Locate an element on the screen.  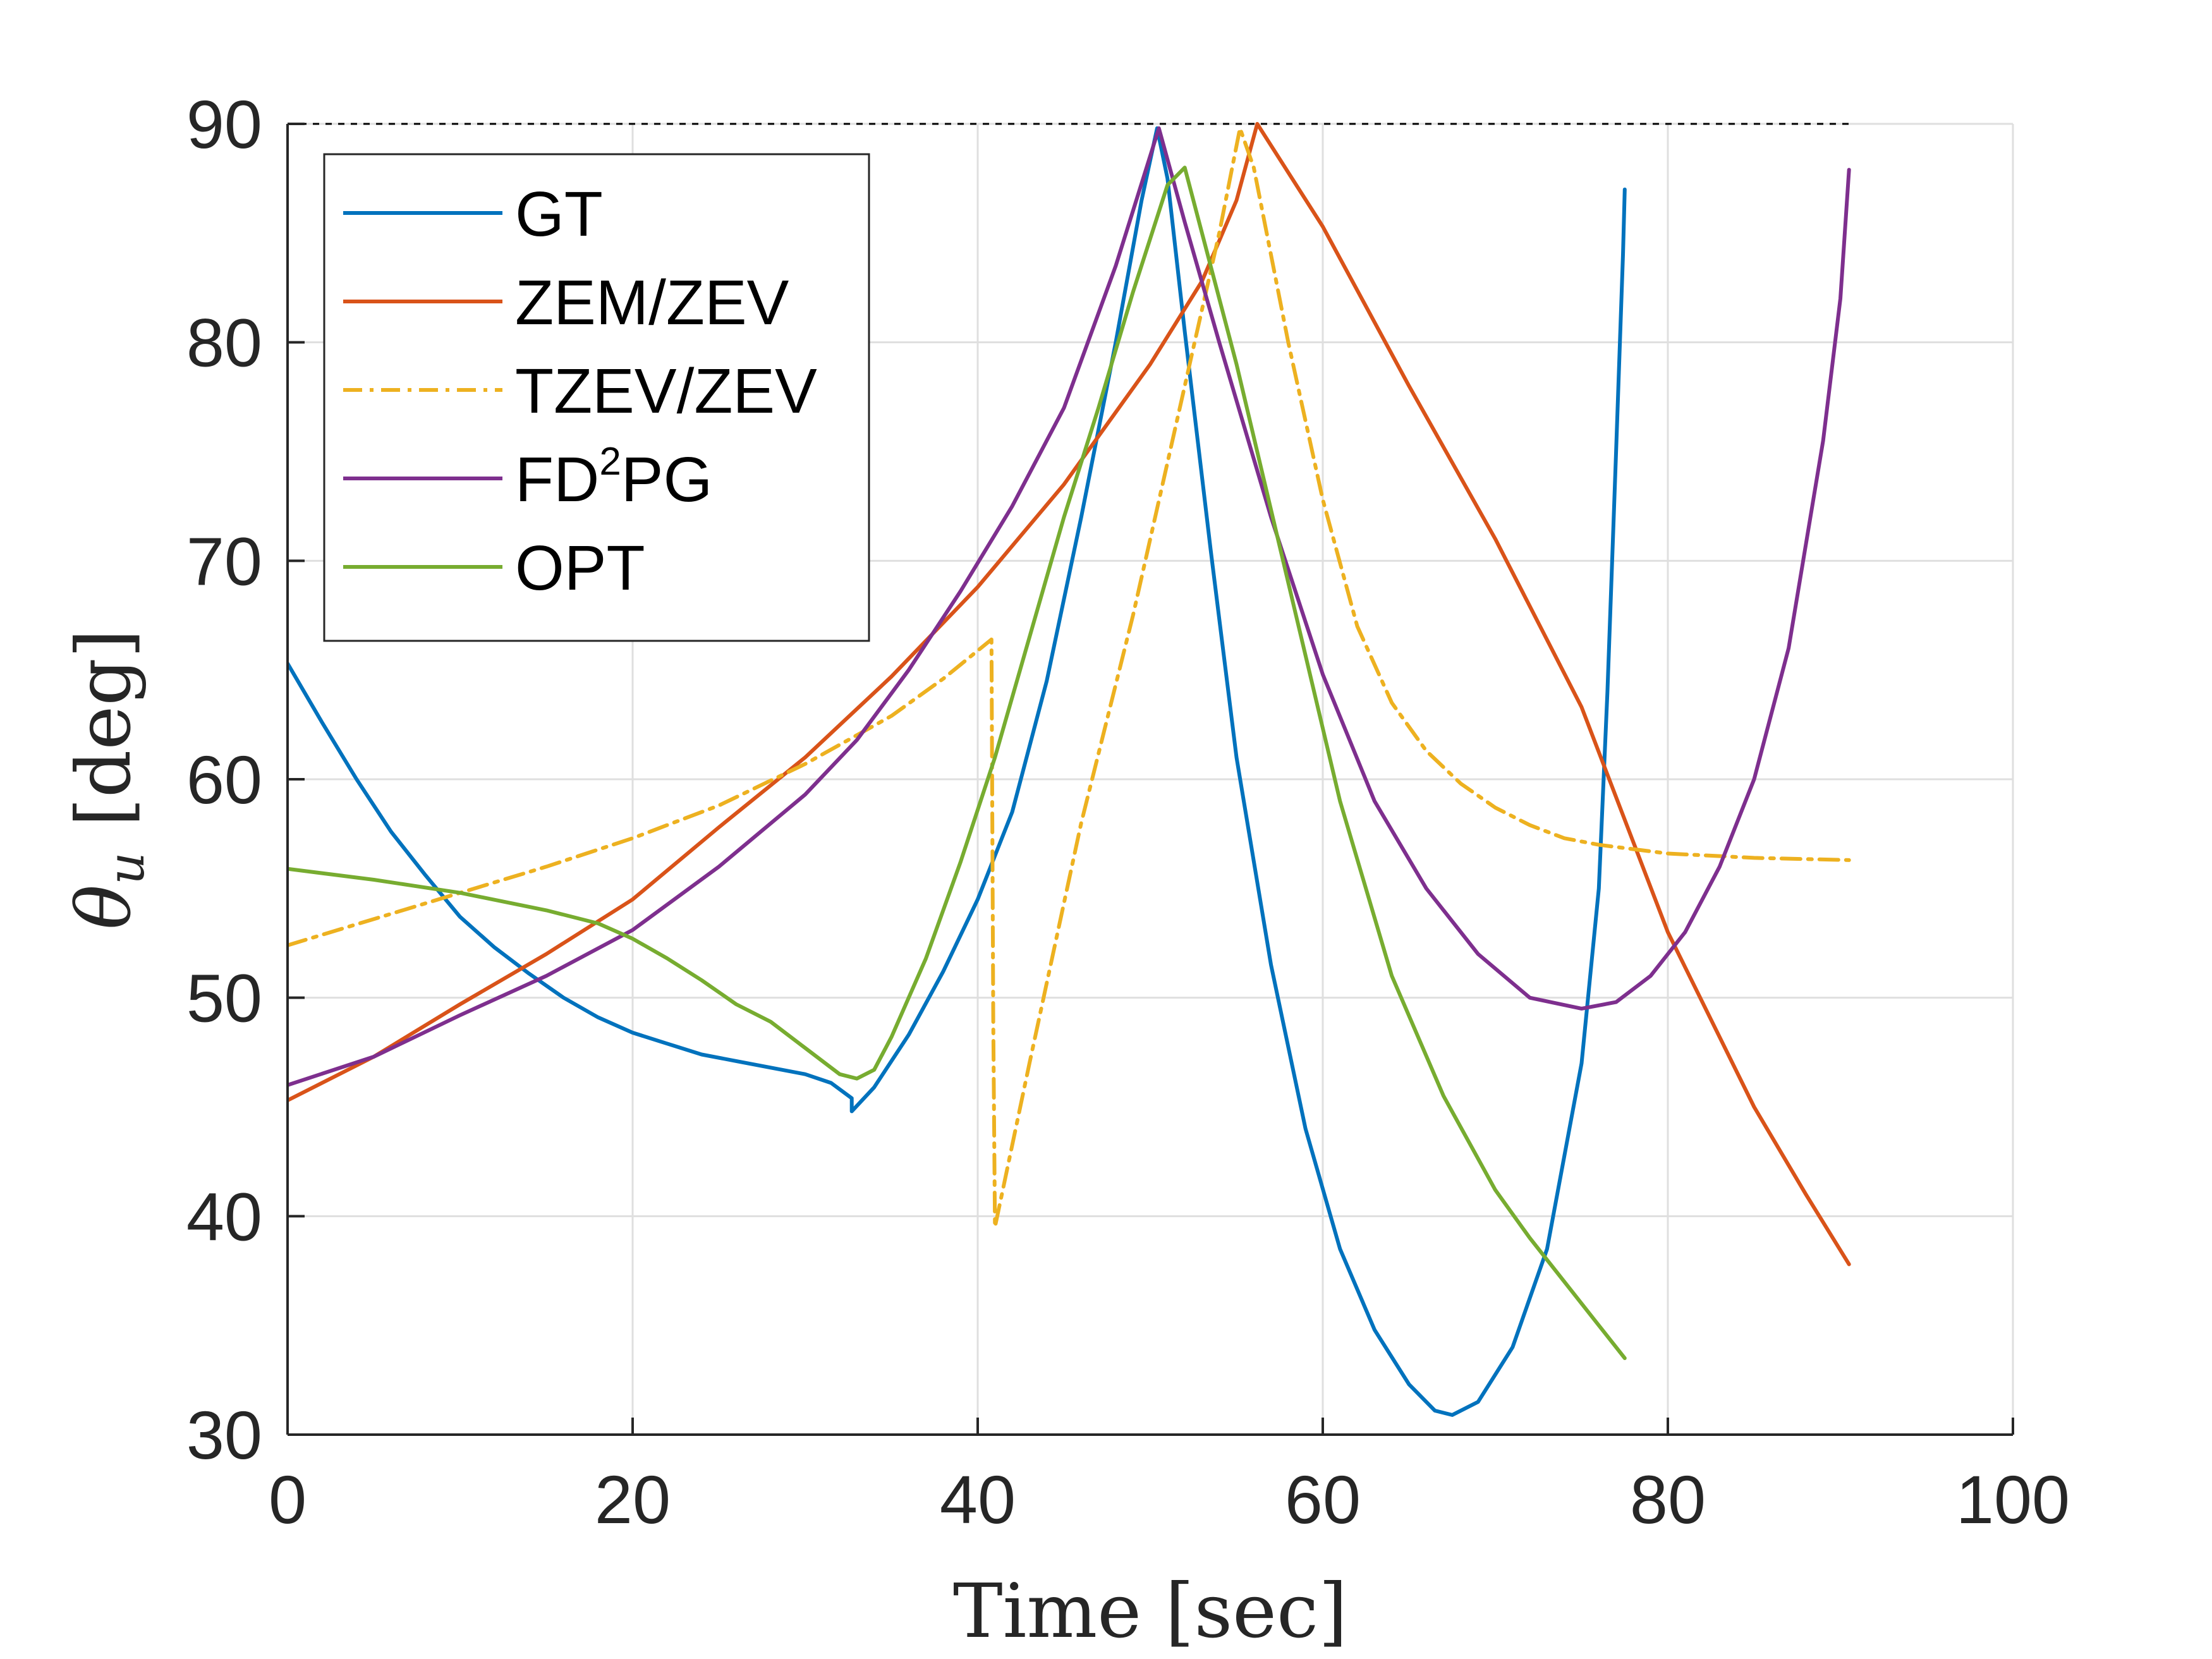
y-axis-label: θu [deg] is located at coordinates (107, 779).